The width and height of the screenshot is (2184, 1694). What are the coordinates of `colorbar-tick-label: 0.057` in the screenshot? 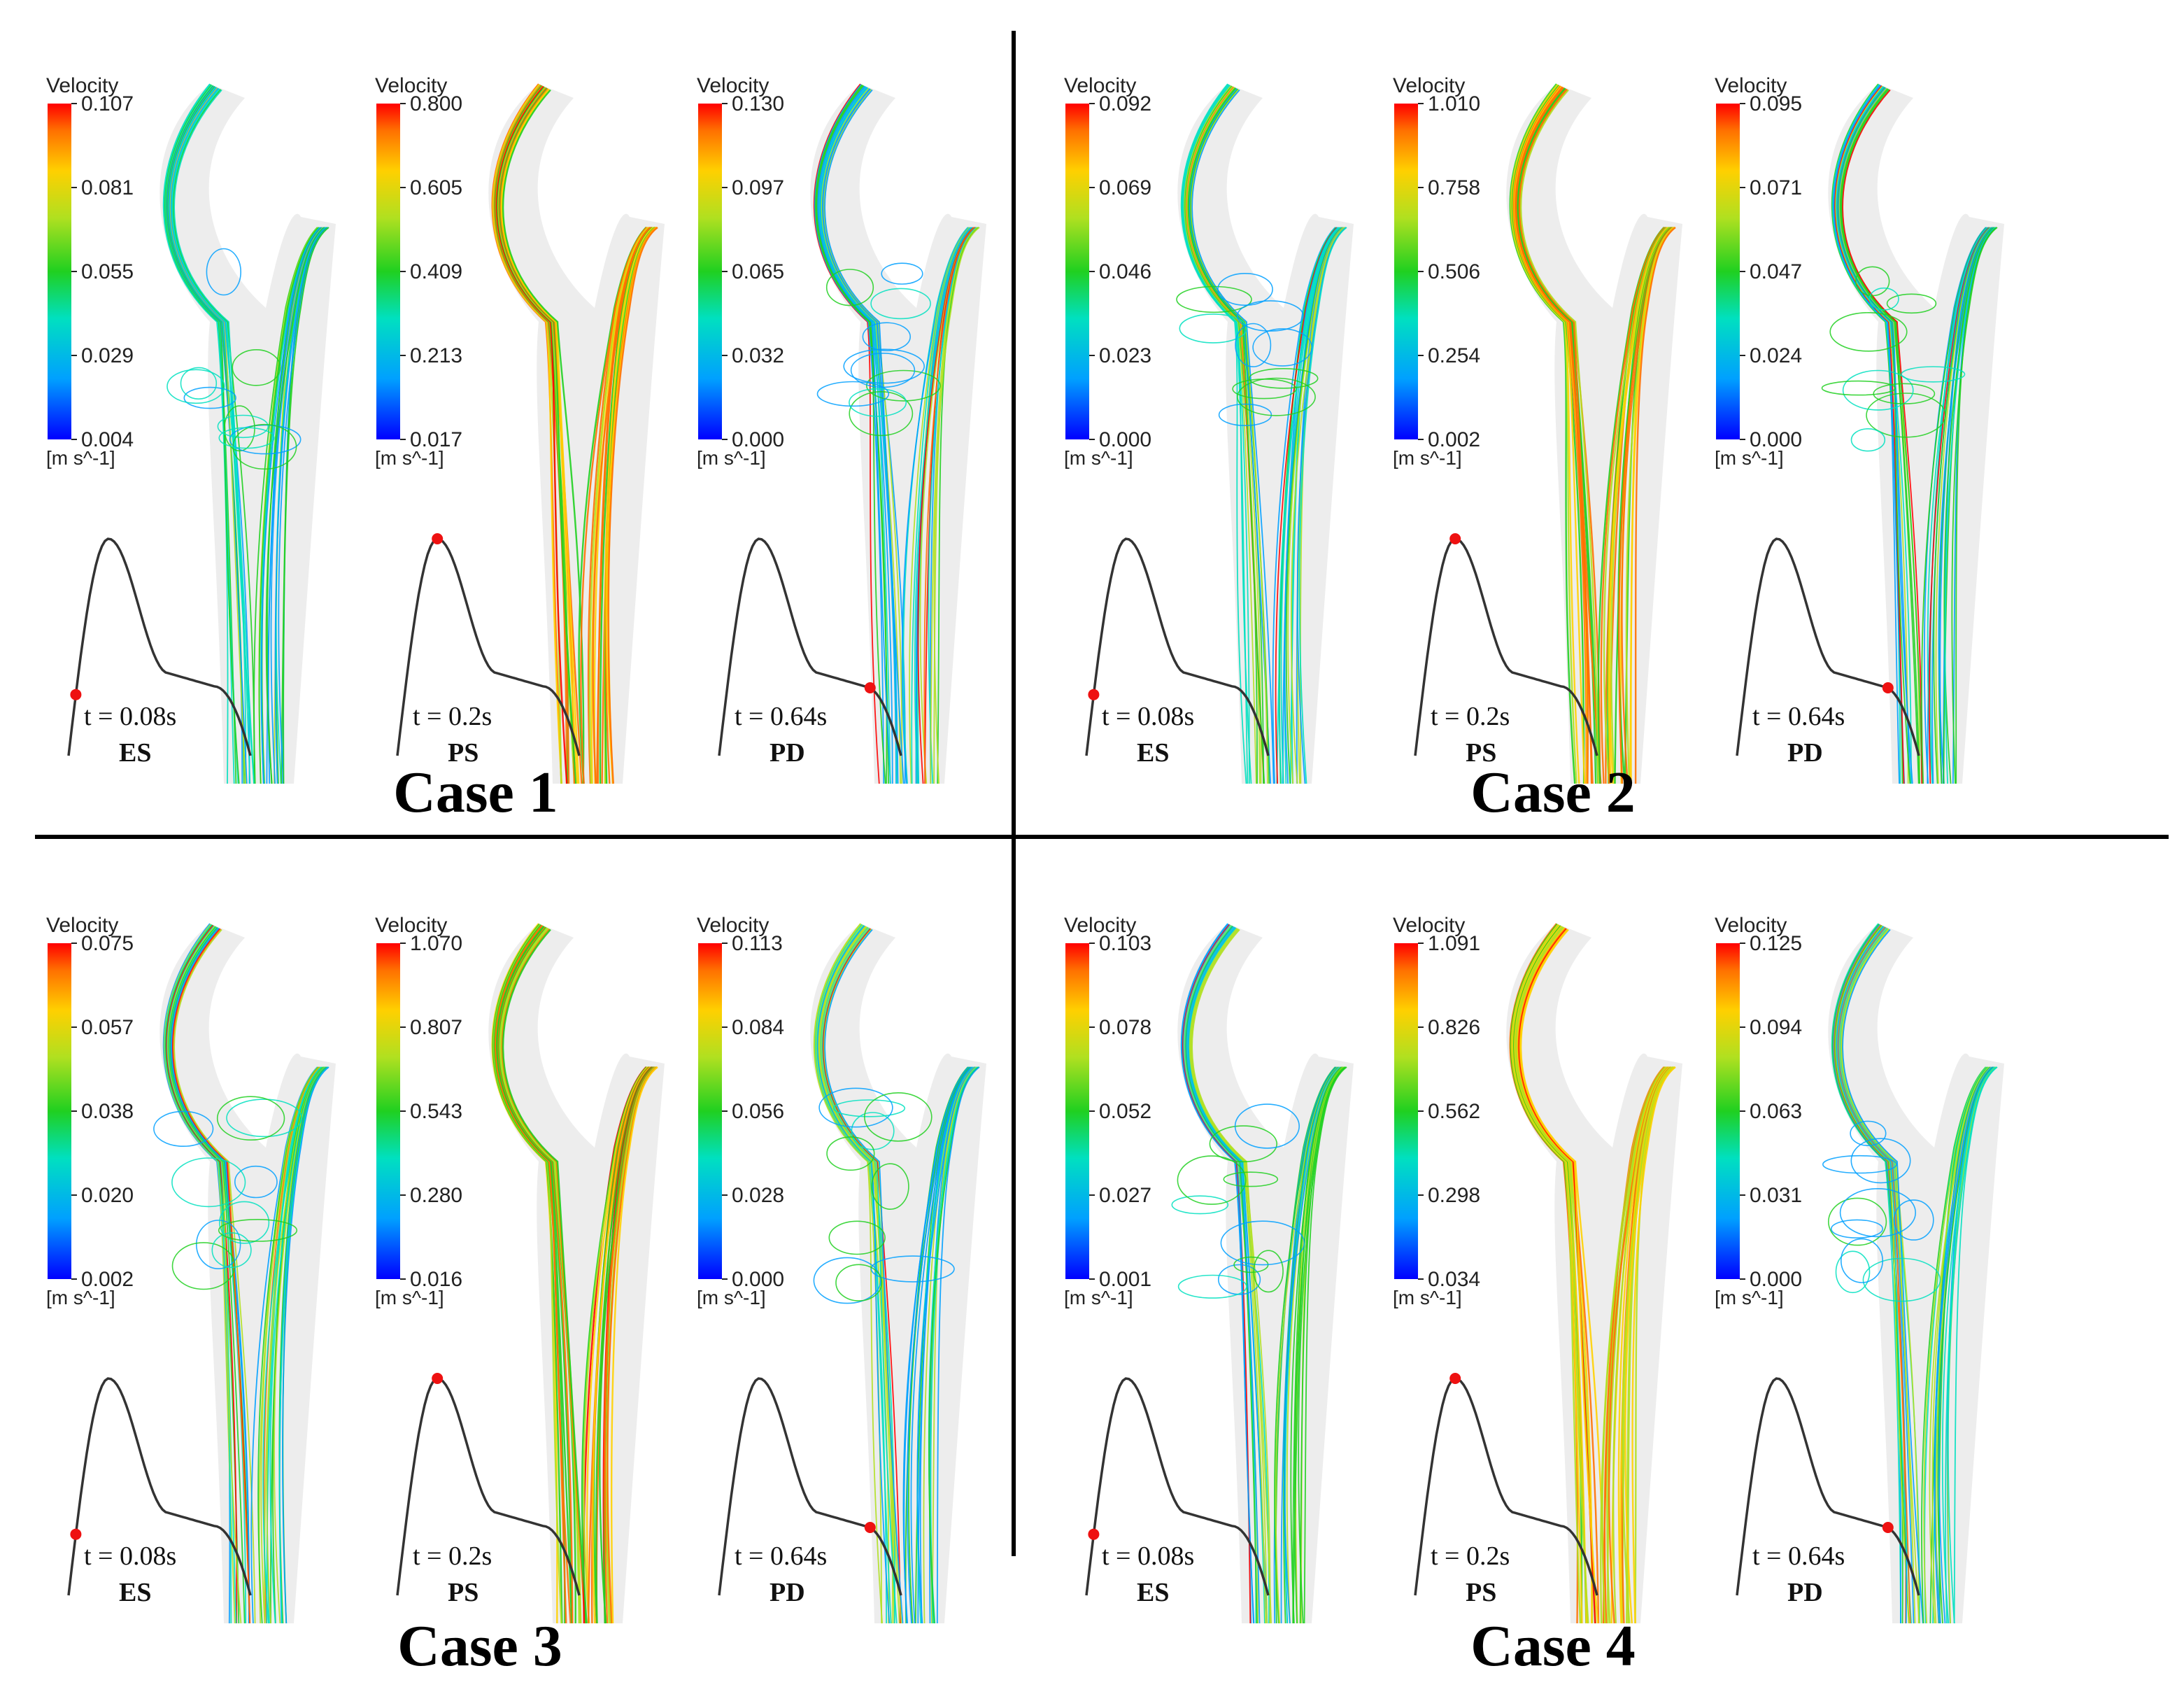 It's located at (107, 1027).